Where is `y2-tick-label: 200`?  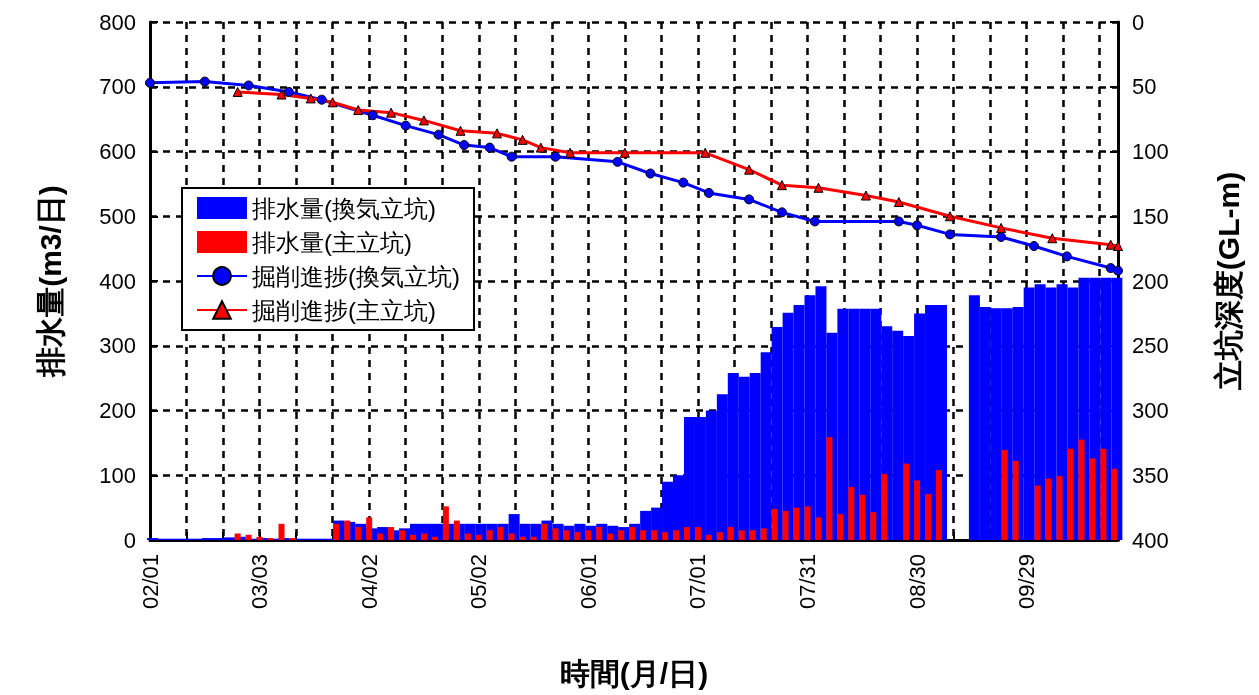
y2-tick-label: 200 is located at coordinates (1150, 281).